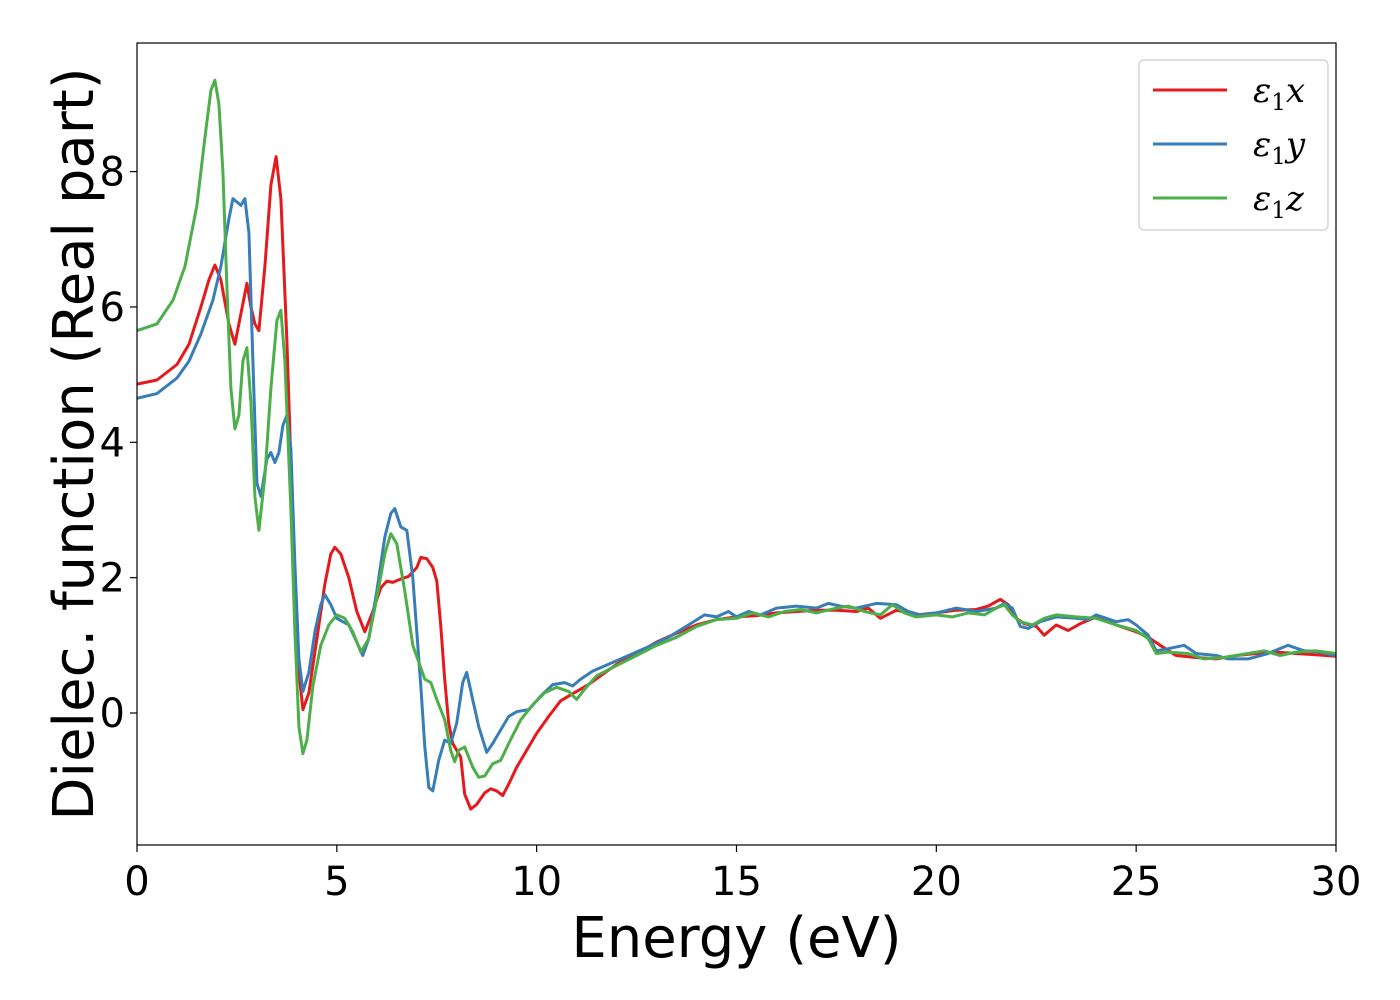 The image size is (1400, 1000). What do you see at coordinates (1279, 93) in the screenshot?
I see `legend-label-x: ε1x` at bounding box center [1279, 93].